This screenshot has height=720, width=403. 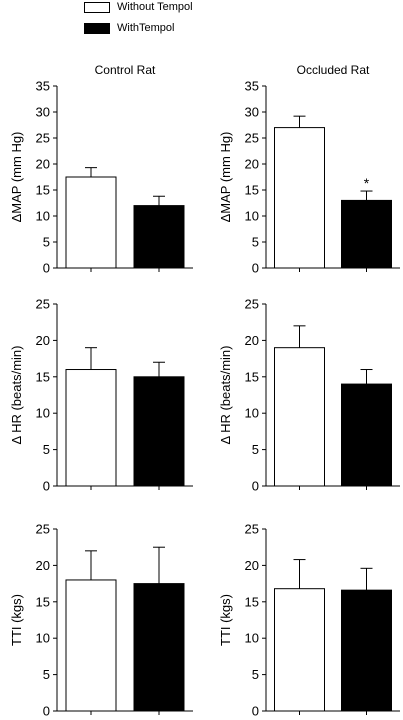 I want to click on legend-swatch-without-tempol, so click(x=97, y=7).